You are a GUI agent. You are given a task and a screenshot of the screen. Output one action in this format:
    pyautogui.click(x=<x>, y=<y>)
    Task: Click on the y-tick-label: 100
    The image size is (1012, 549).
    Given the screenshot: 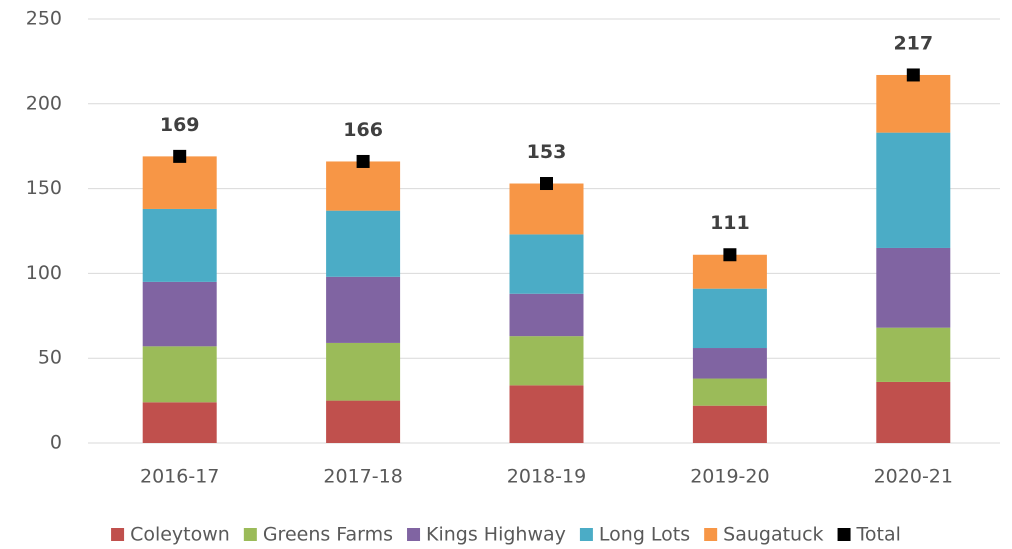 What is the action you would take?
    pyautogui.click(x=44, y=273)
    